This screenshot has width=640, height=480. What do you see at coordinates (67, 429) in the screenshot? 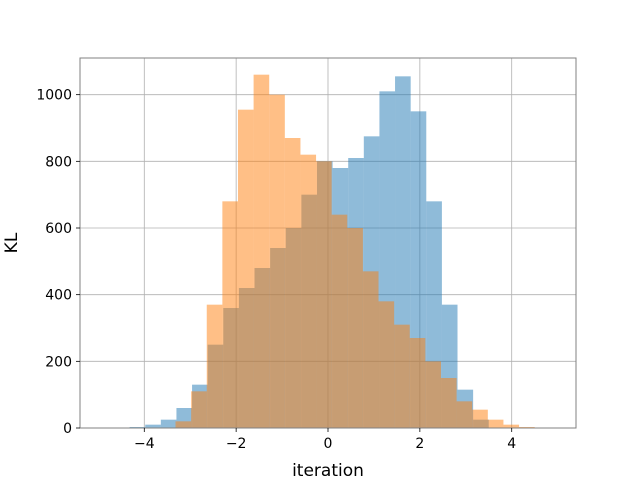
I see `y-tick-label: 0` at bounding box center [67, 429].